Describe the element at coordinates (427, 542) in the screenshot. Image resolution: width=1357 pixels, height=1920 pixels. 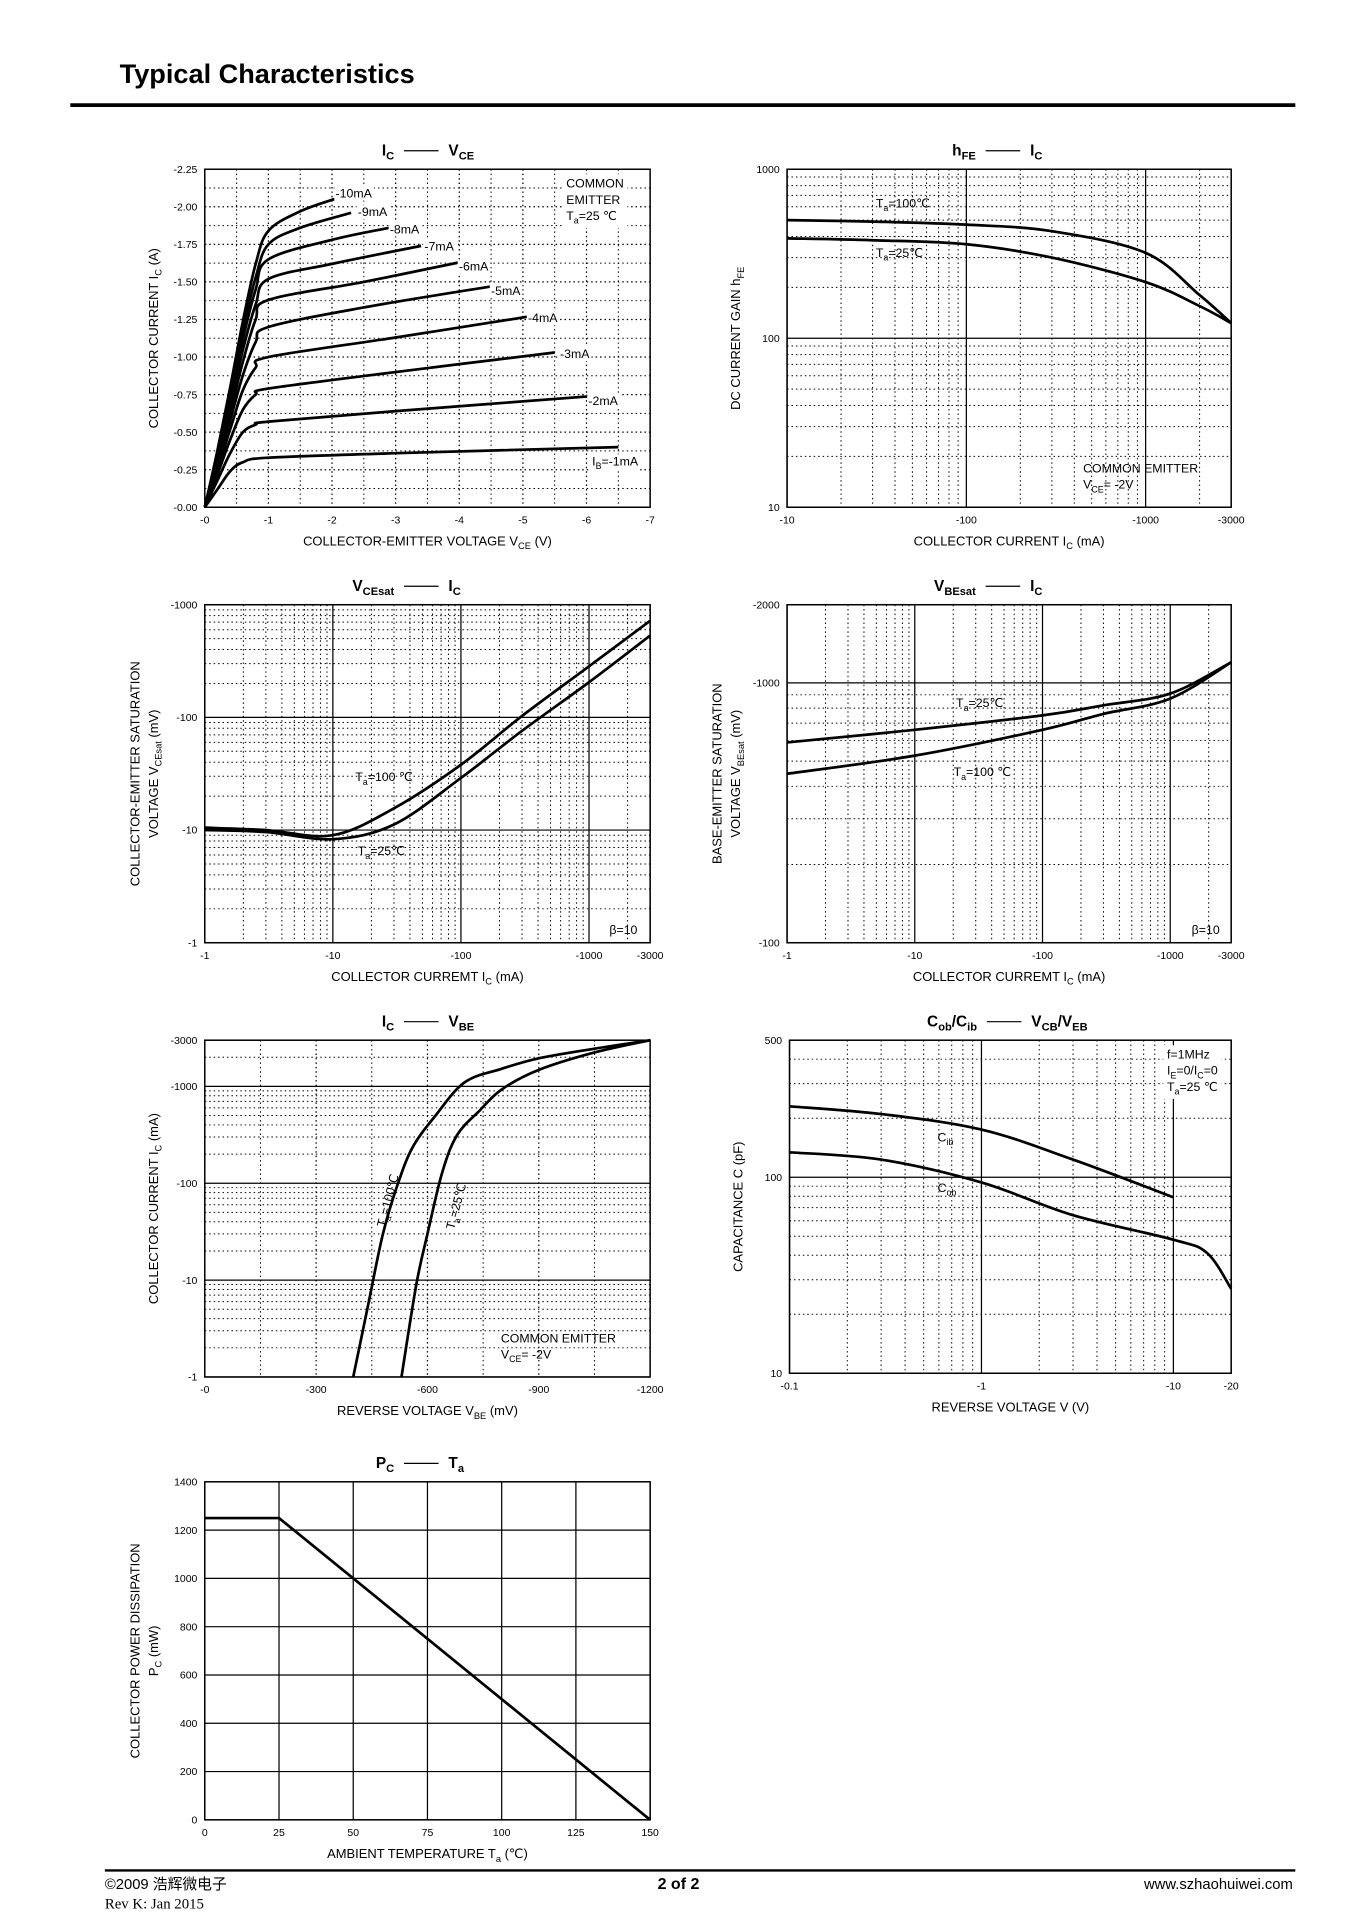
I see `x-axis-label: COLLECTOR-EMITTER VOLTAGE VCE (V)` at that location.